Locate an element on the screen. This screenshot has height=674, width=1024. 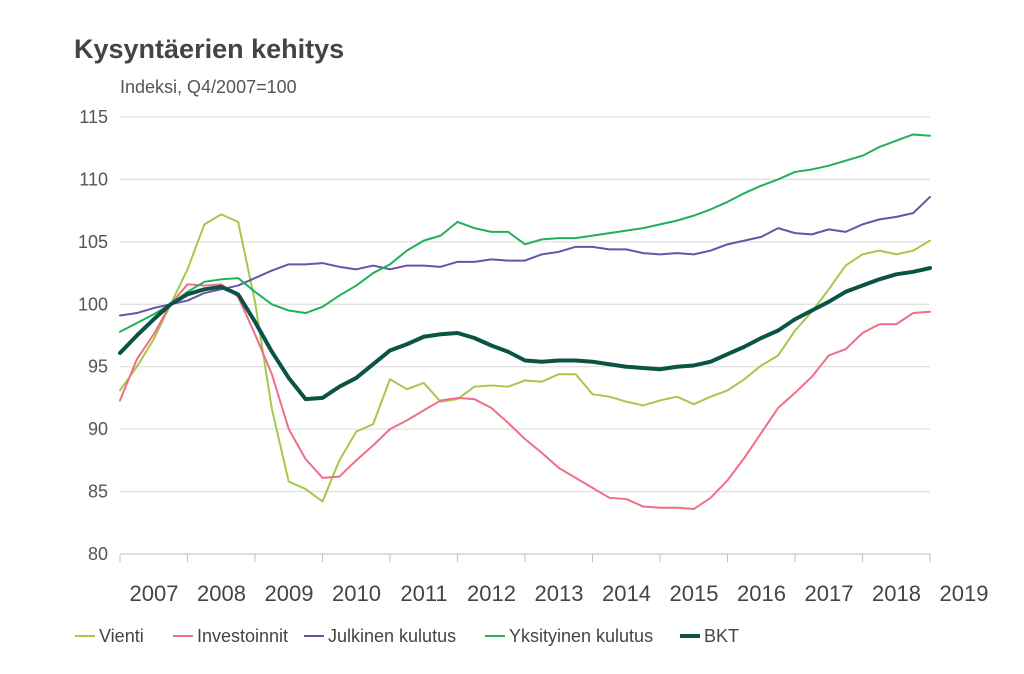
x-tick-label: 2011 is located at coordinates (423, 593).